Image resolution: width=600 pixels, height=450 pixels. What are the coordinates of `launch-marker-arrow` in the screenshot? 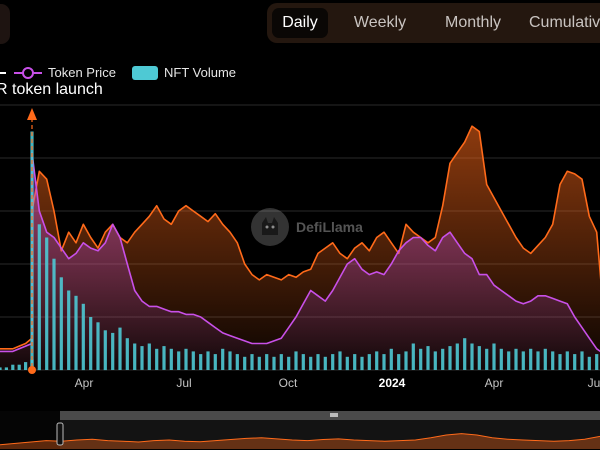 It's located at (32, 114).